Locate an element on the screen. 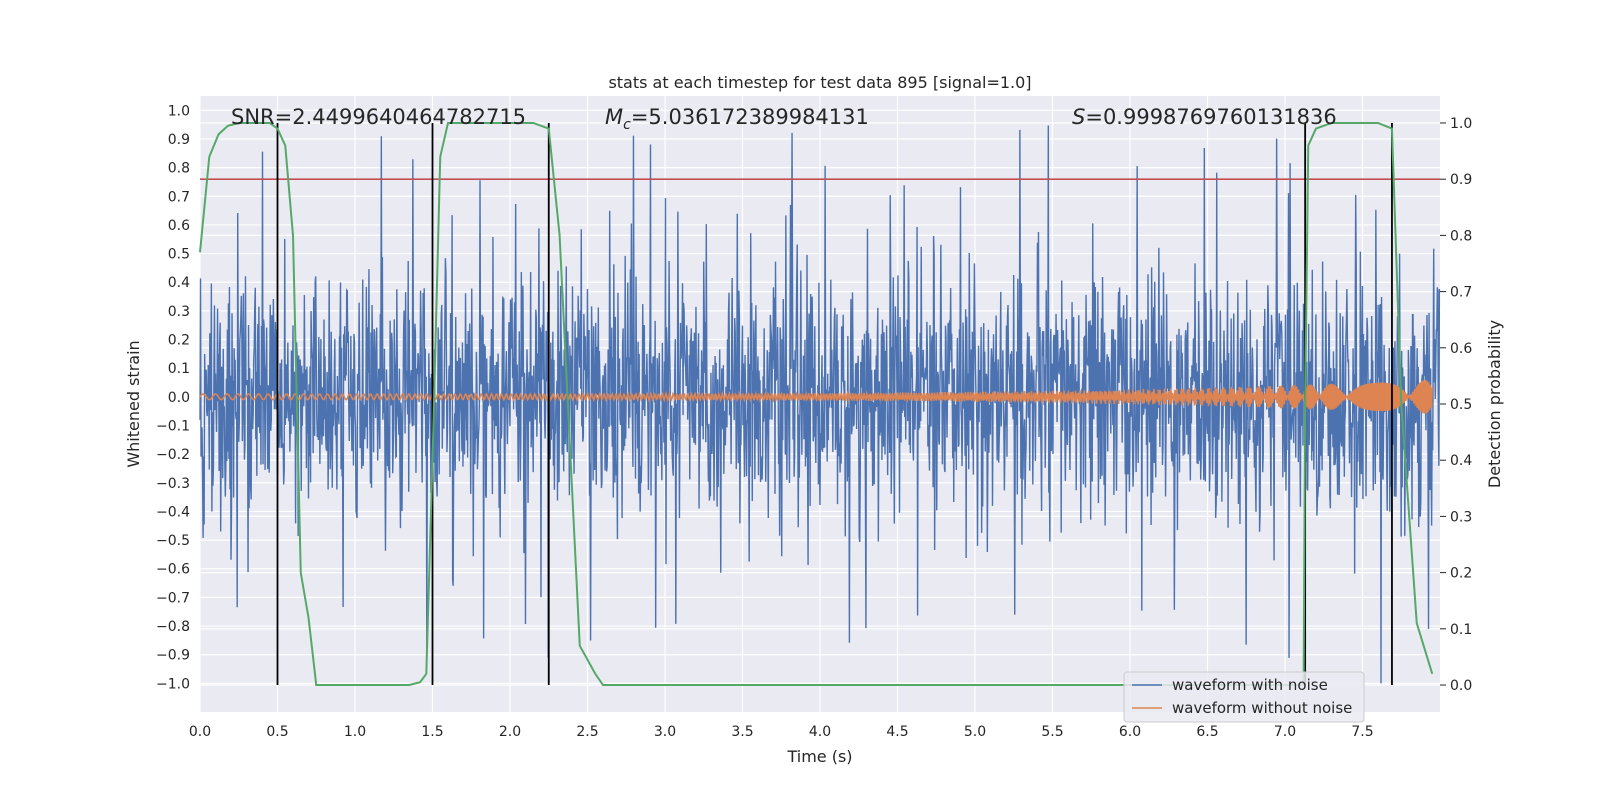  x-tick-label: 7.0 is located at coordinates (1285, 732).